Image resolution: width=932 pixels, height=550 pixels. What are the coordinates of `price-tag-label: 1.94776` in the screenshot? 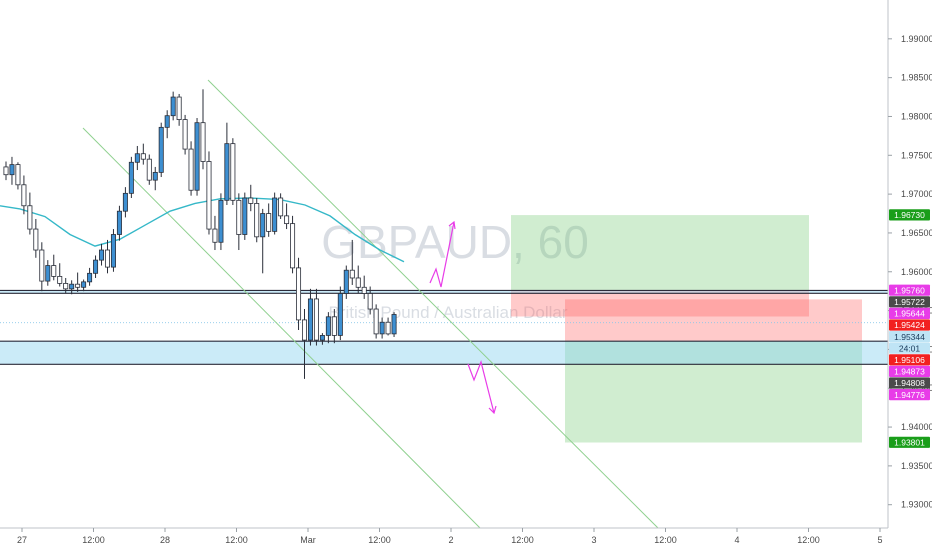 It's located at (909, 395).